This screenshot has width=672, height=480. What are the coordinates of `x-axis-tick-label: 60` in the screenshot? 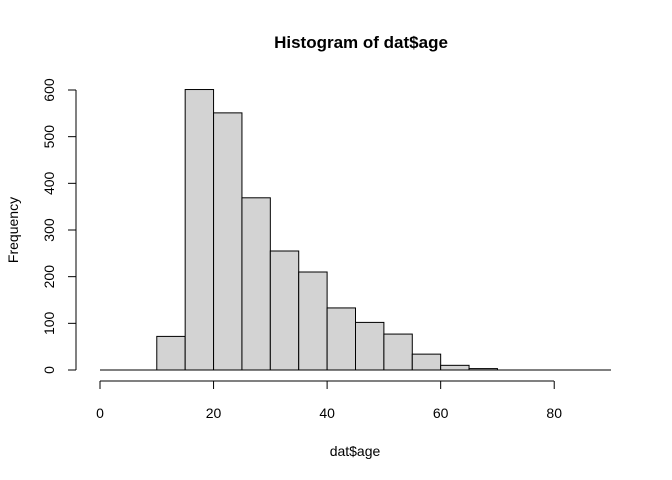 It's located at (441, 413).